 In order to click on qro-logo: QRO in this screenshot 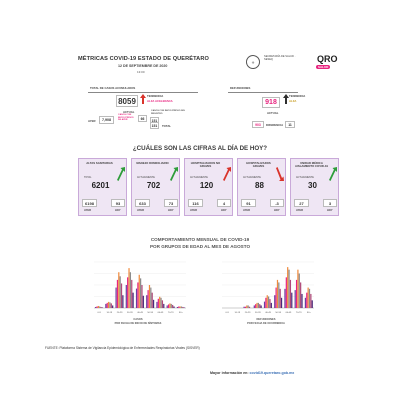, I will do `click(327, 59)`.